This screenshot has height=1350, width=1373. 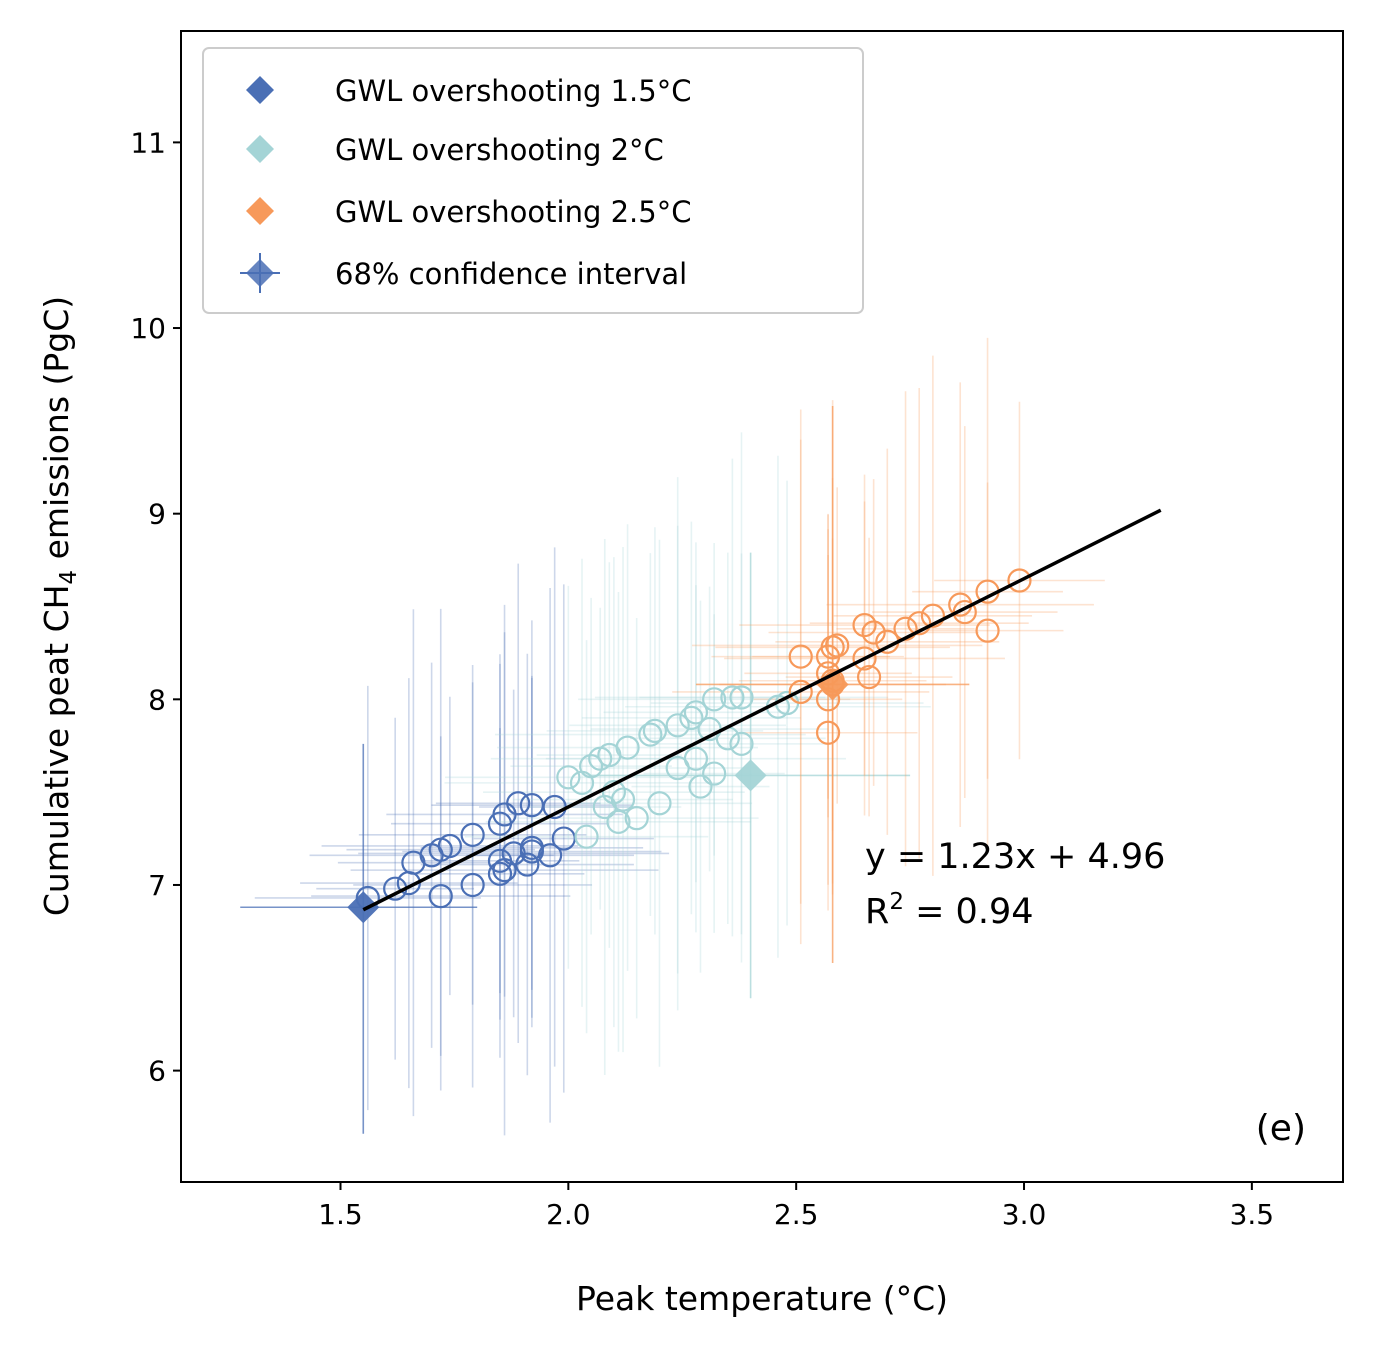 What do you see at coordinates (750, 775) in the screenshot?
I see `mean-marker-gwl2` at bounding box center [750, 775].